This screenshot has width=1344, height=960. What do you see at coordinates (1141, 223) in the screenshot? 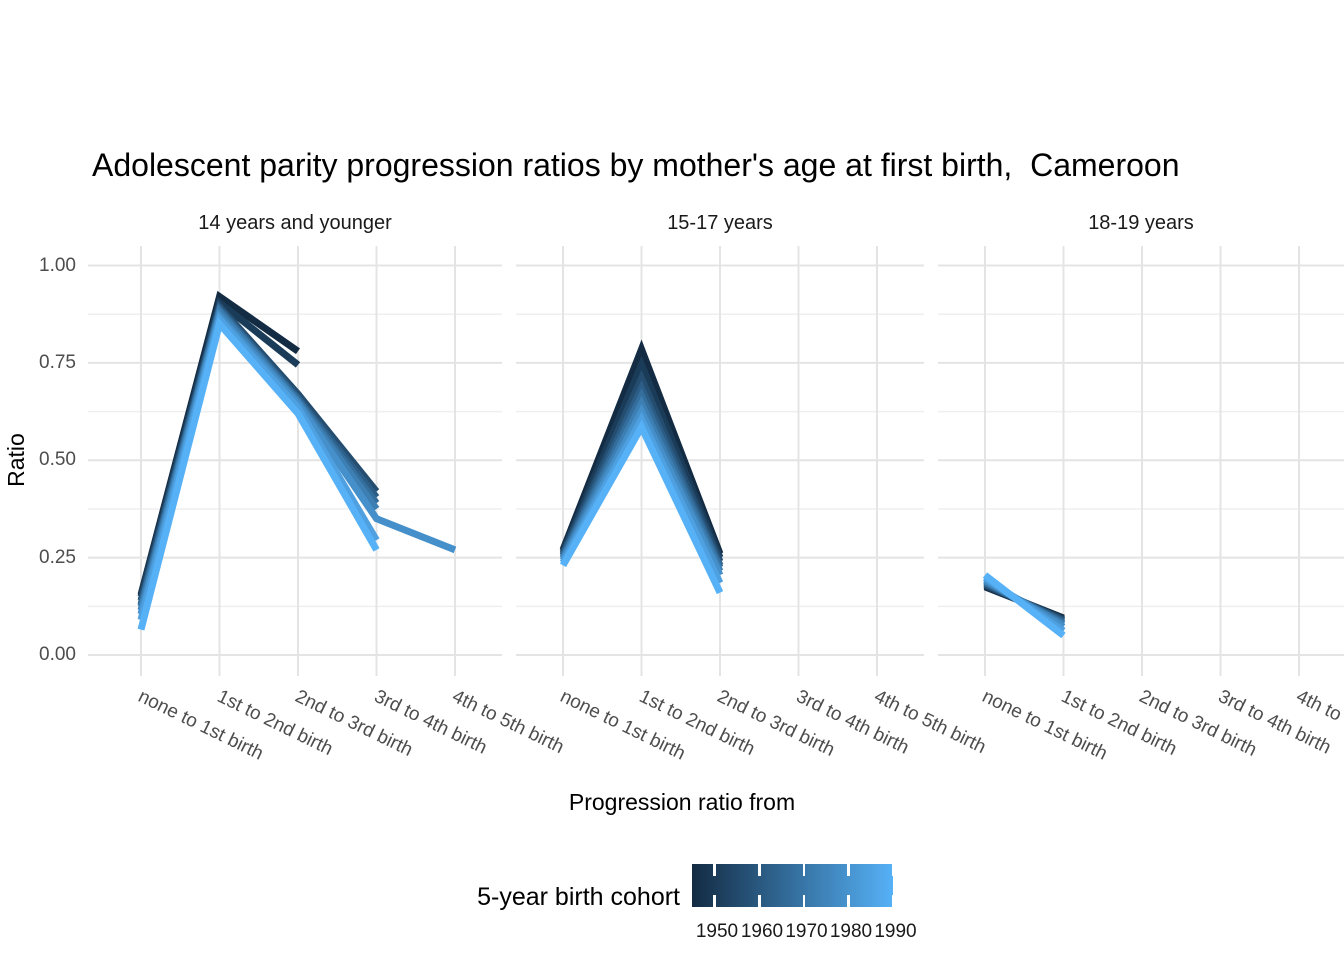
I see `facet-strip-label: 18-19 years` at bounding box center [1141, 223].